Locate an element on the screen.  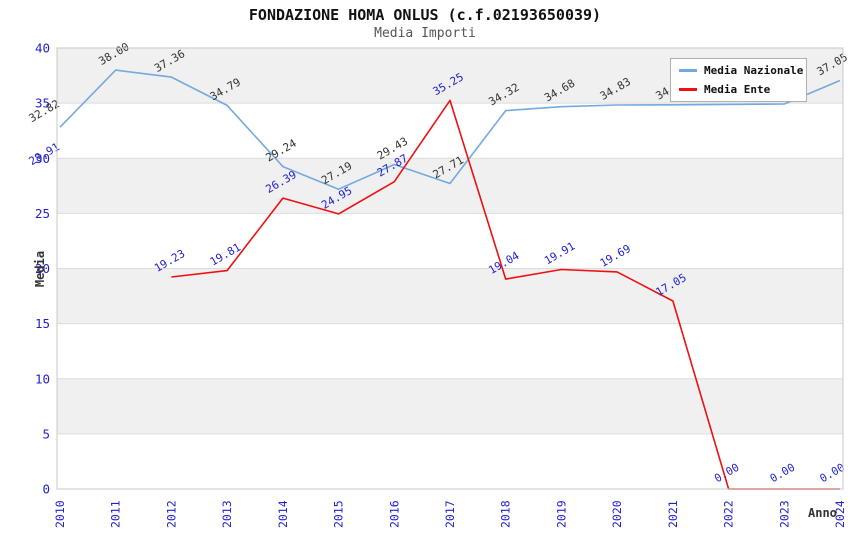
point-label: 19.91 is located at coordinates (559, 254).